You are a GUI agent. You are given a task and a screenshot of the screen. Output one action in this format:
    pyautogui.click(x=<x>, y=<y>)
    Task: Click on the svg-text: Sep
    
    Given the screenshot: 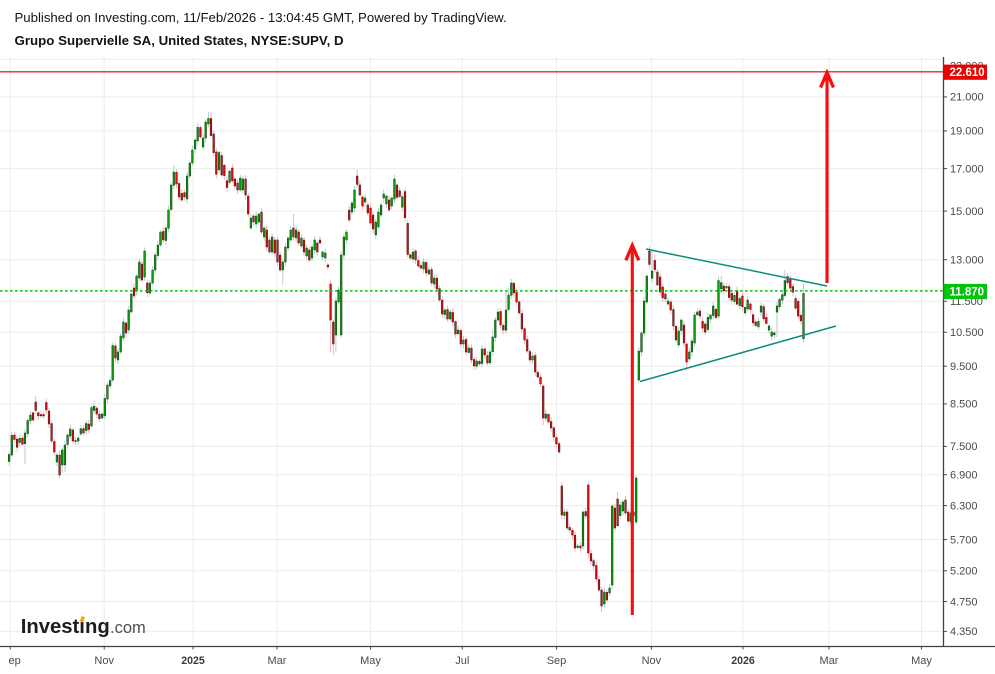 What is the action you would take?
    pyautogui.click(x=557, y=661)
    